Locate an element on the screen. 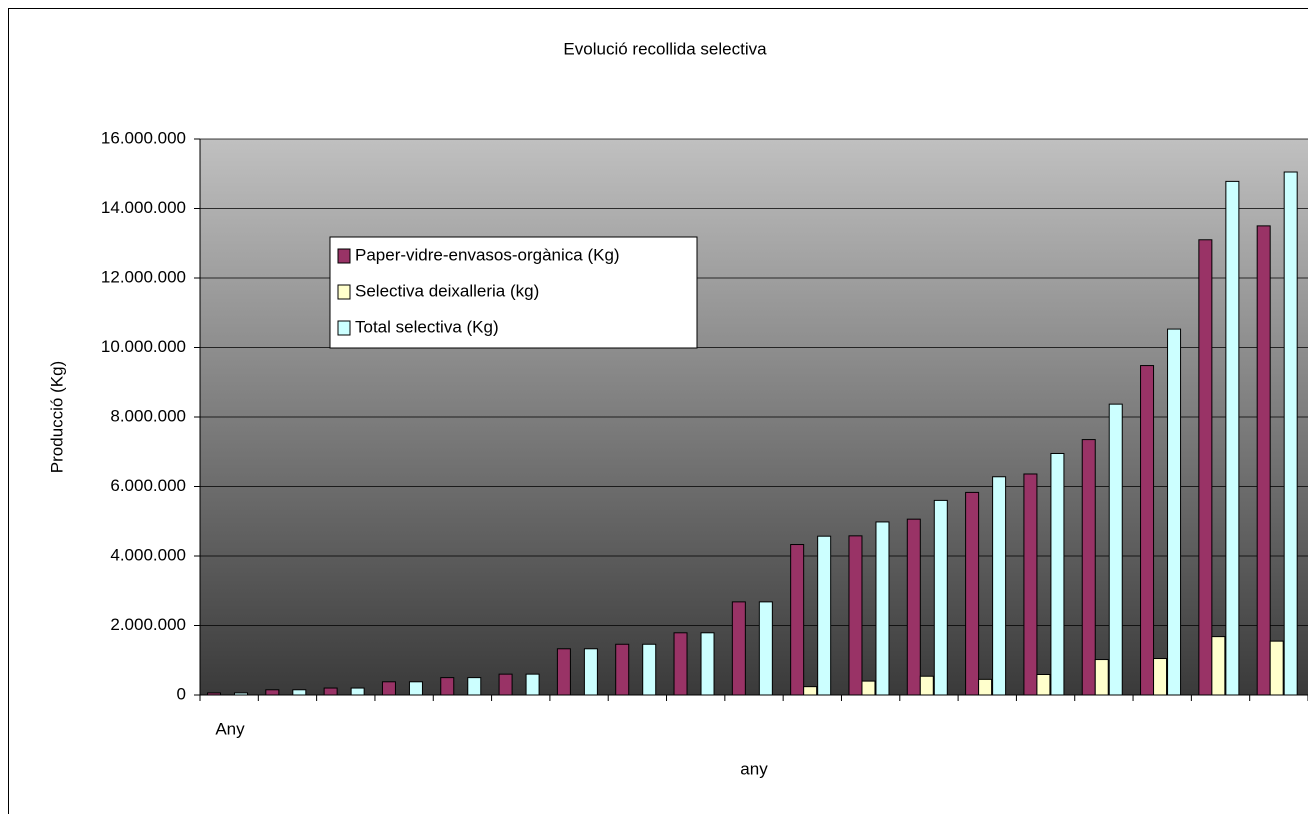 This screenshot has height=814, width=1308. y-tick-label: 12.000.000 is located at coordinates (143, 276).